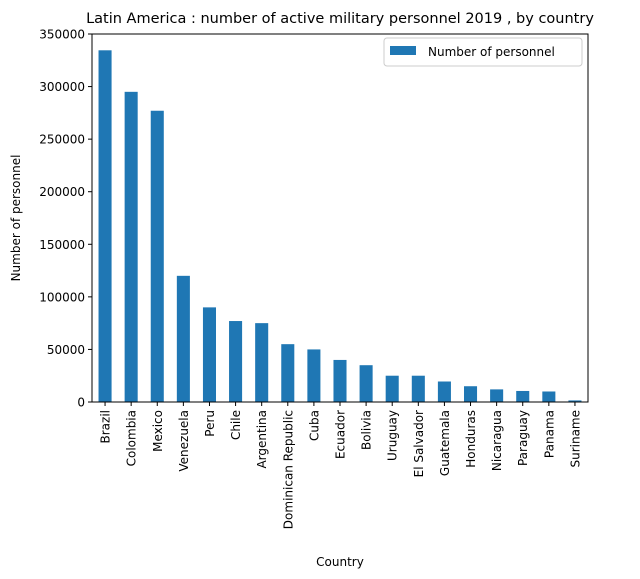  I want to click on x-tick-label: Chile, so click(236, 425).